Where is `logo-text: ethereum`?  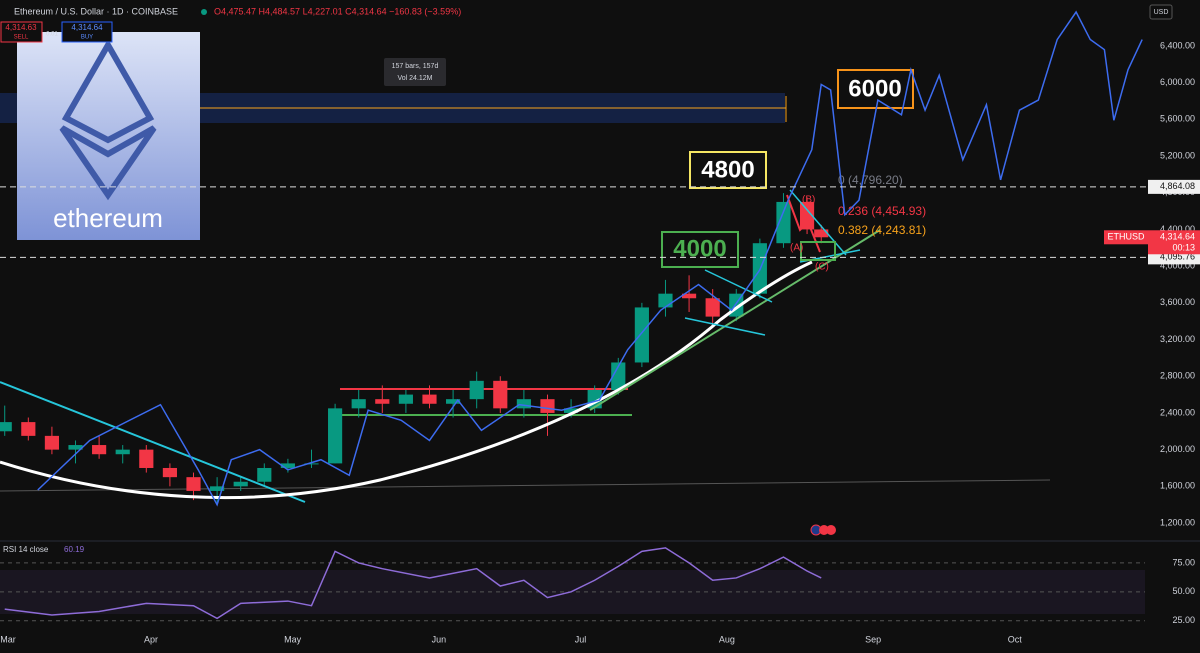 logo-text: ethereum is located at coordinates (108, 218).